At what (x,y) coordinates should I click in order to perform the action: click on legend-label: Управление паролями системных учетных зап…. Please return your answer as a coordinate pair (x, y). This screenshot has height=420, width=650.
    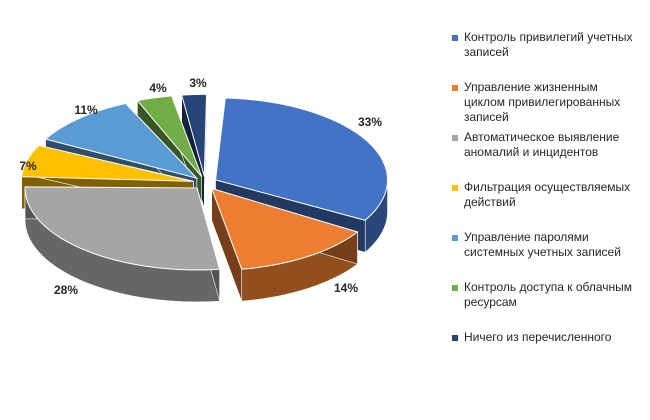
    Looking at the image, I should click on (542, 244).